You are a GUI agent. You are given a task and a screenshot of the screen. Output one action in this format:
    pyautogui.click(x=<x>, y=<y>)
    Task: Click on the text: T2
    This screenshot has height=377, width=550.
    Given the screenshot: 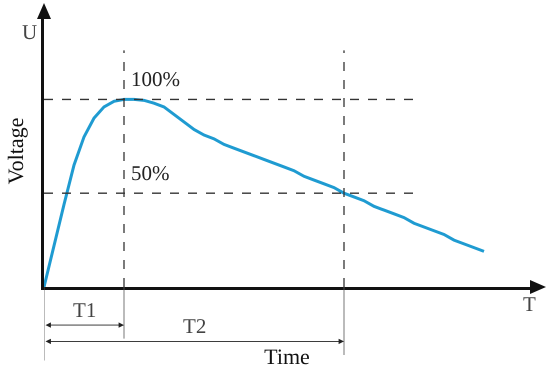 What is the action you would take?
    pyautogui.click(x=194, y=326)
    